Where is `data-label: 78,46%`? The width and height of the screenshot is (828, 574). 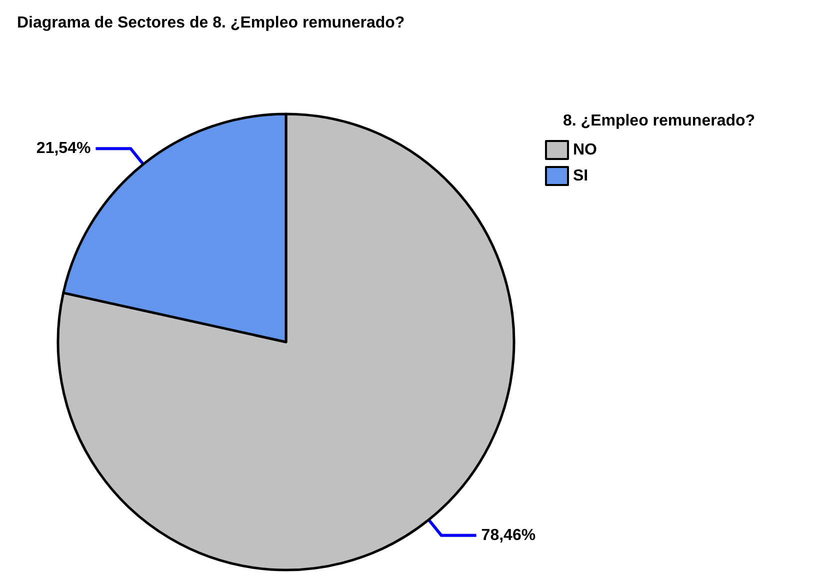
data-label: 78,46% is located at coordinates (508, 535).